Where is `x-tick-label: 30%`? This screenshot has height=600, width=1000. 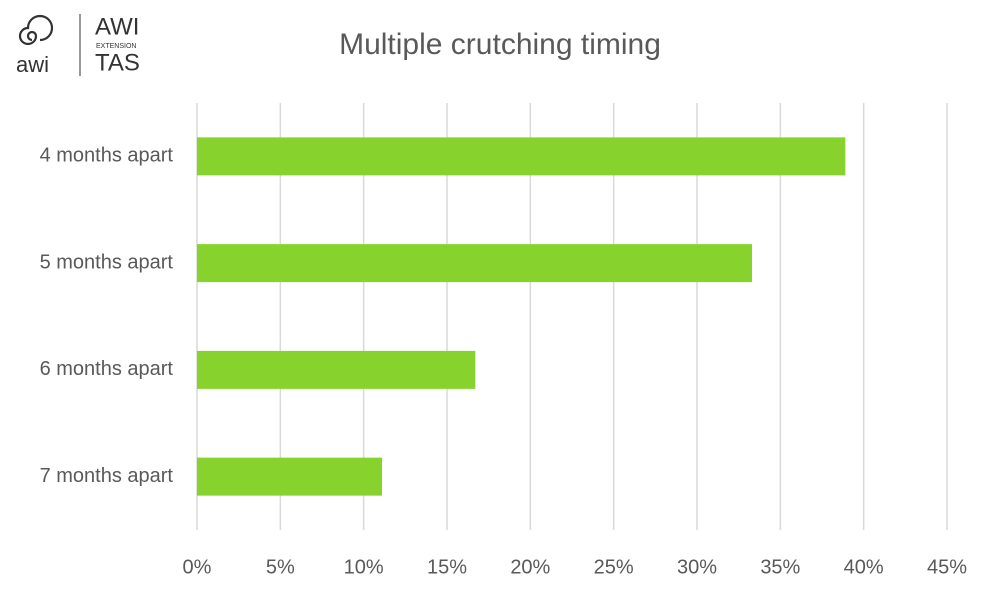
x-tick-label: 30% is located at coordinates (697, 567).